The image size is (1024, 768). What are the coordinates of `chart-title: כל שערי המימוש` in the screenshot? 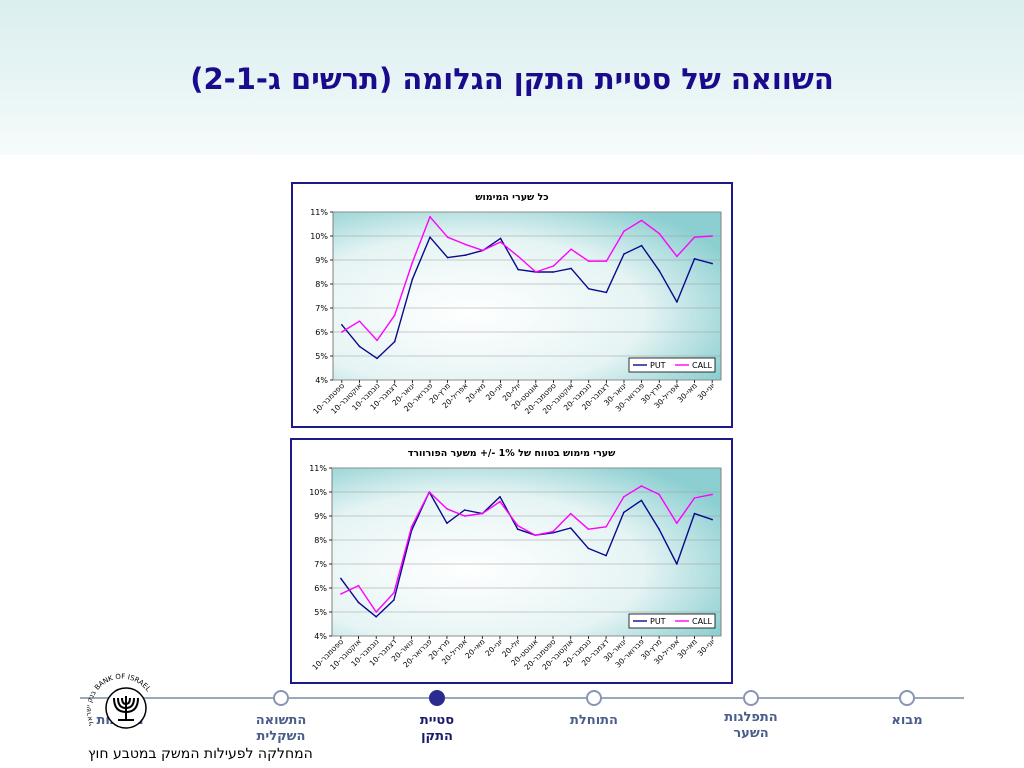 It's located at (511, 197).